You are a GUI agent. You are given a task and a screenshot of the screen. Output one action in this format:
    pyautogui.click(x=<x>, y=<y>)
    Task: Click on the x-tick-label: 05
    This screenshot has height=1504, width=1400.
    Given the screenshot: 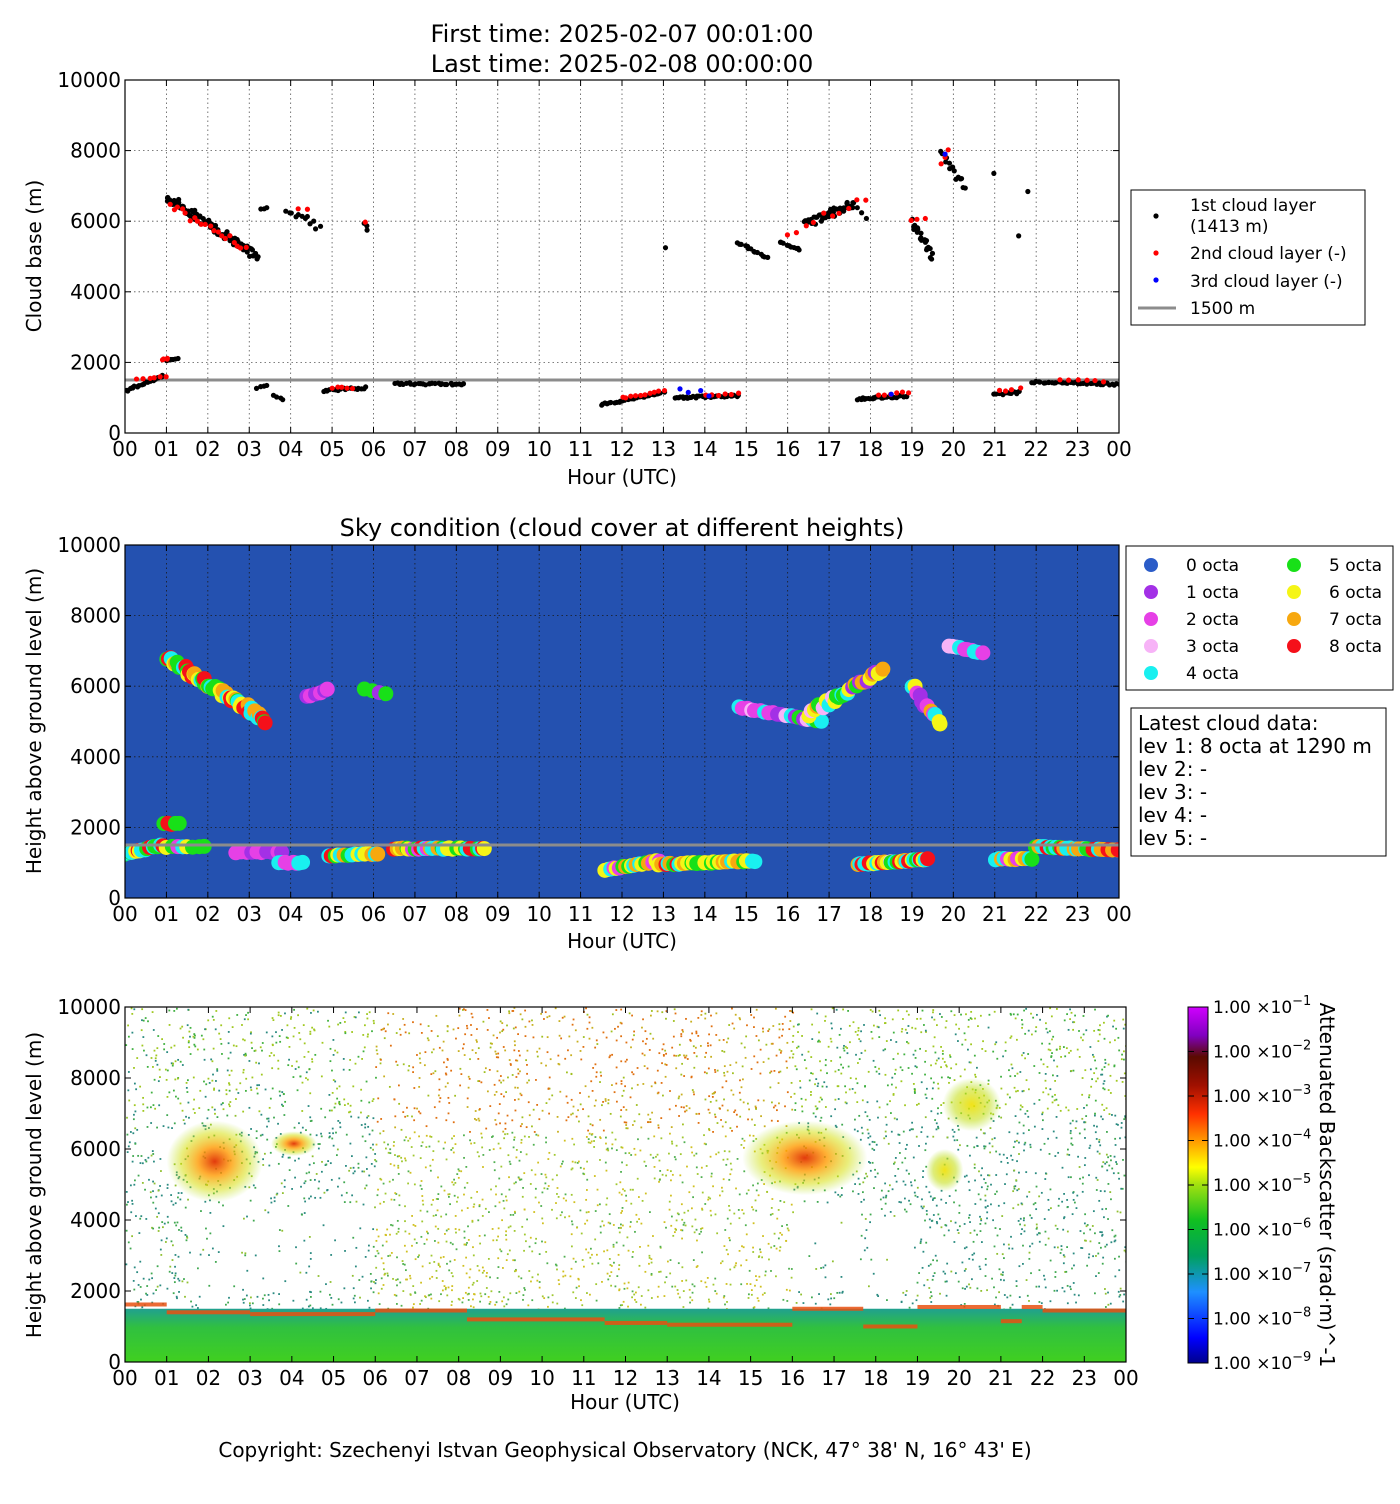 What is the action you would take?
    pyautogui.click(x=331, y=914)
    